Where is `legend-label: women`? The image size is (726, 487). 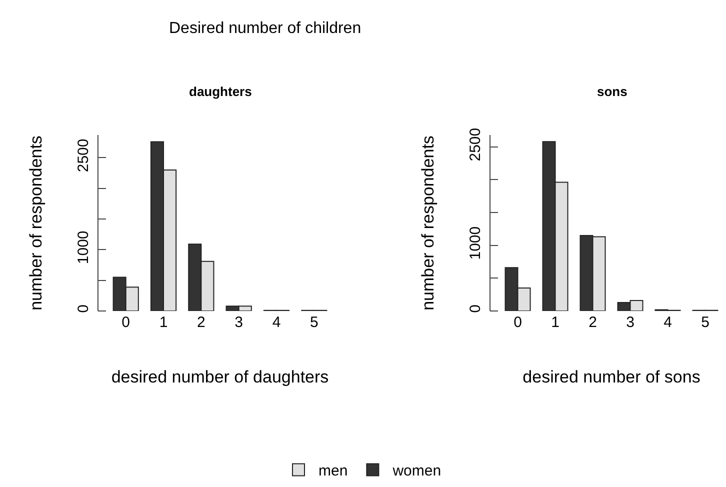 legend-label: women is located at coordinates (417, 471).